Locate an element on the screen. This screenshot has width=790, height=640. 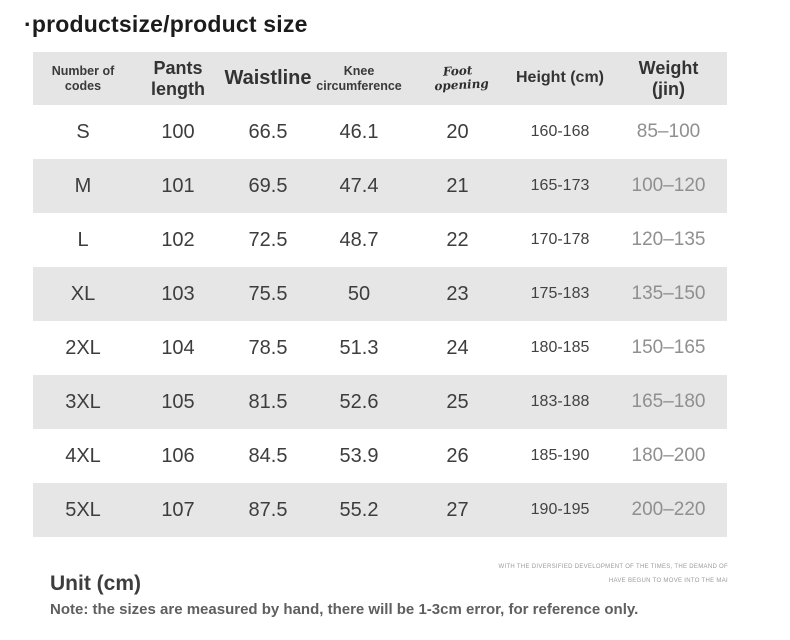
cell-knee: 50 is located at coordinates (359, 293).